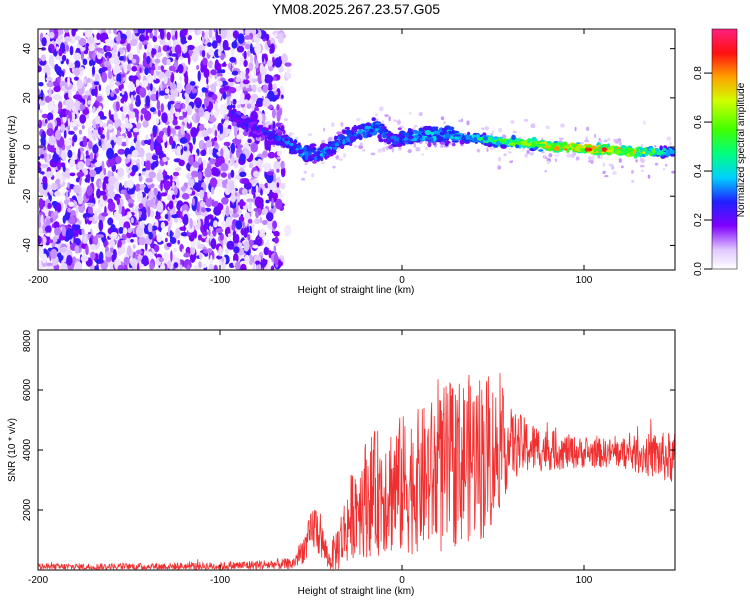 Image resolution: width=750 pixels, height=600 pixels. Describe the element at coordinates (27, 389) in the screenshot. I see `y-tick-label: 6000` at that location.